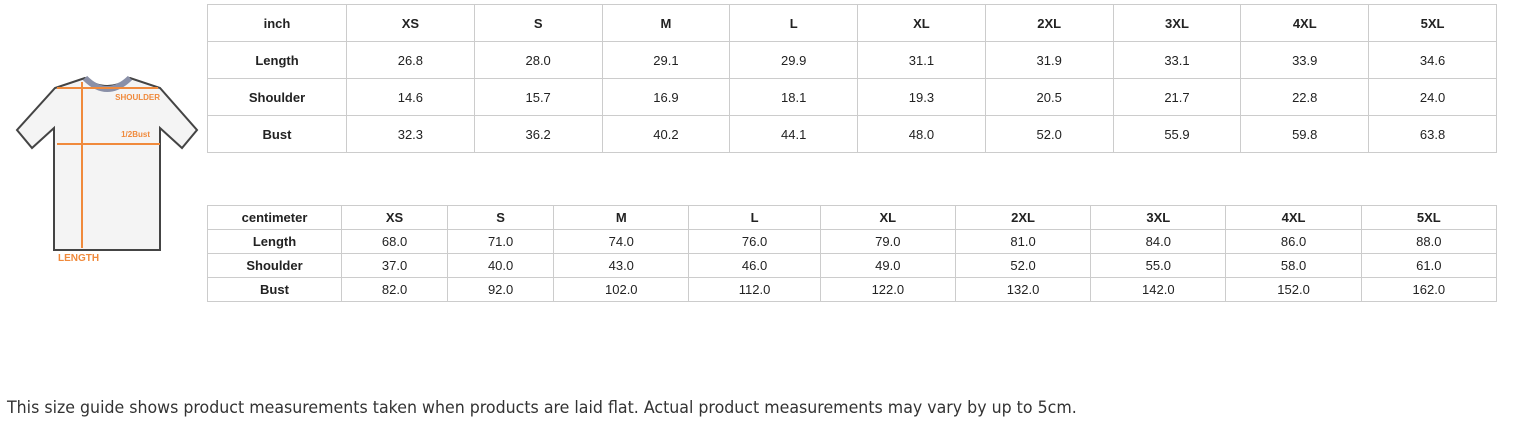 Image resolution: width=1513 pixels, height=426 pixels. I want to click on table-row: Bust 32.3 36.2 40.2 44.1 48.0 52.0 55.9 59.8 63.8, so click(852, 134).